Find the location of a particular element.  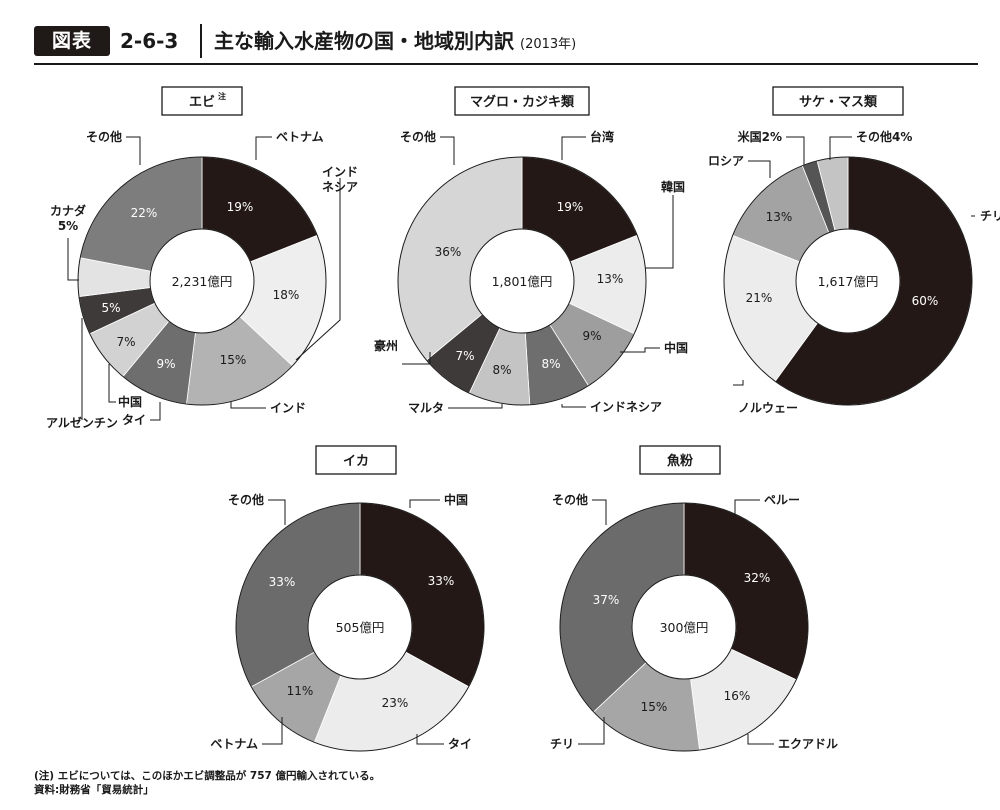

header-divider is located at coordinates (201, 41).